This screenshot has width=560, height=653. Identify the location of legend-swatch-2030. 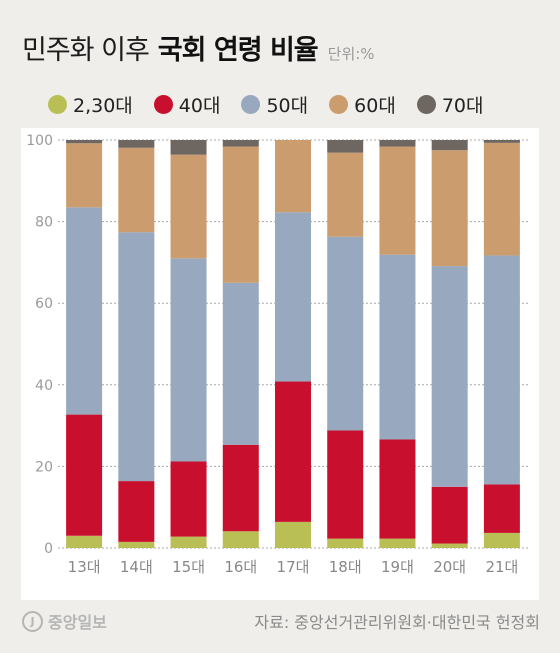
(57, 104).